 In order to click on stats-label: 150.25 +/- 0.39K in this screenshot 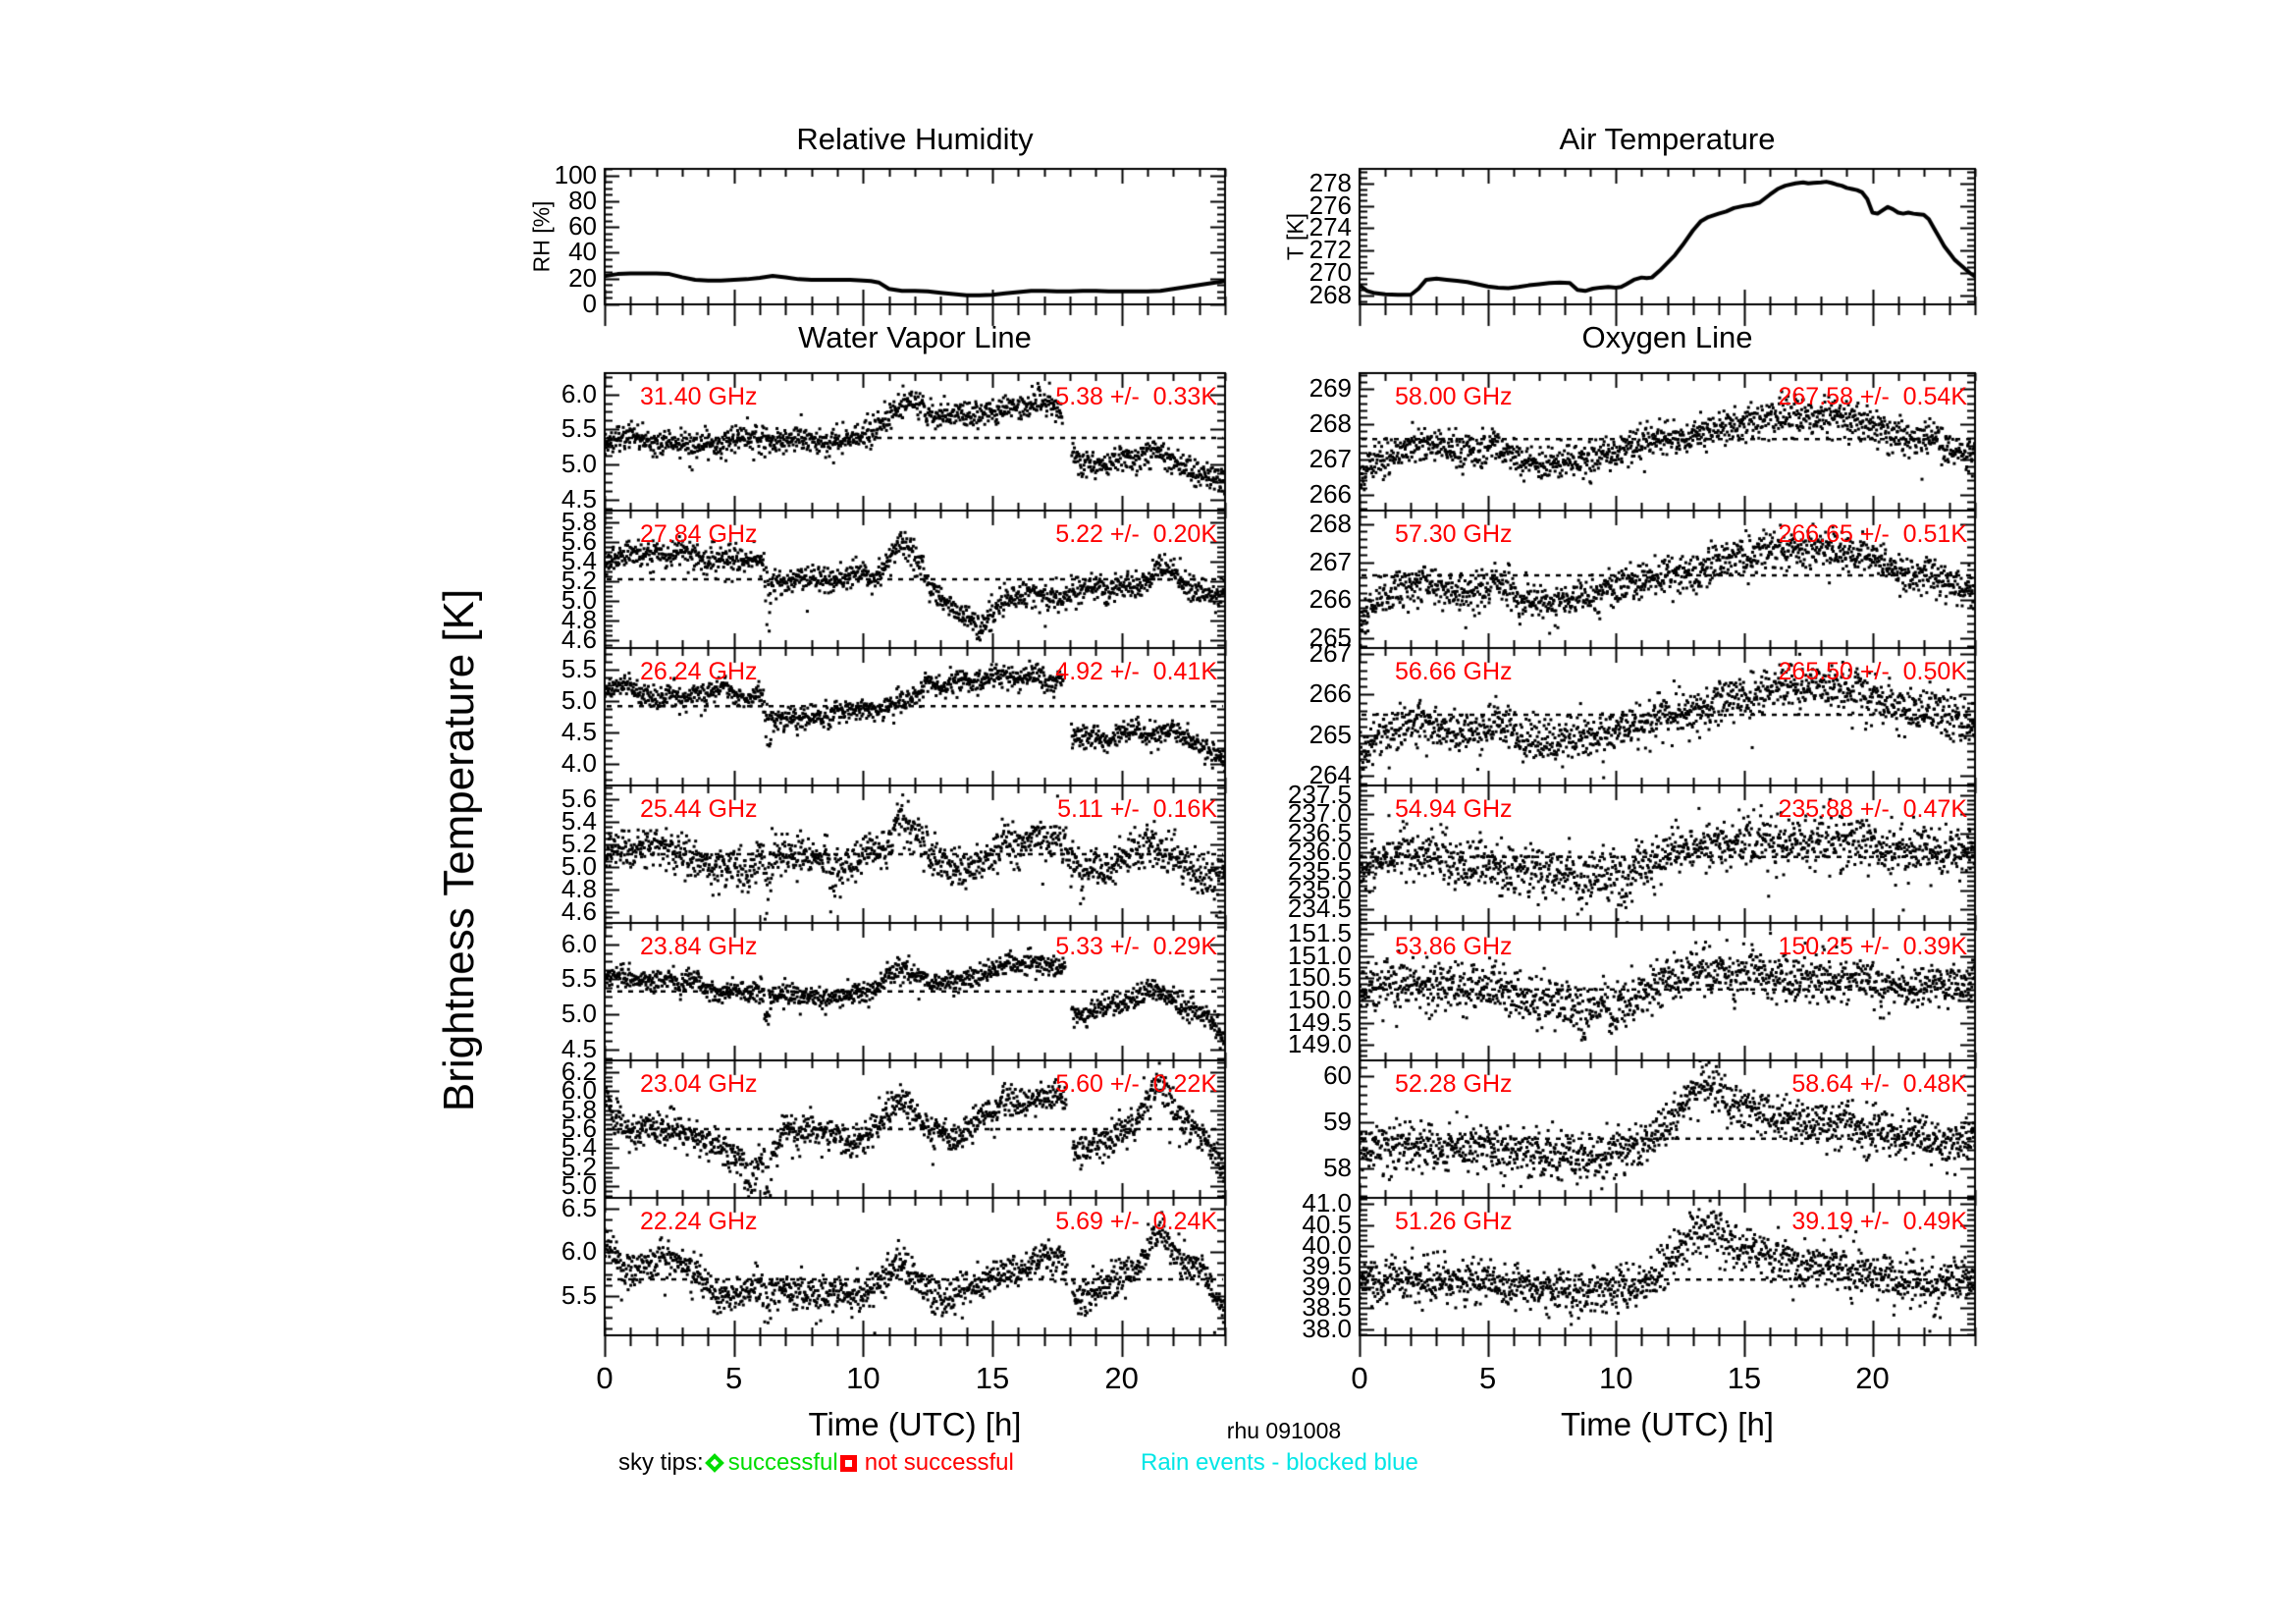, I will do `click(1873, 946)`.